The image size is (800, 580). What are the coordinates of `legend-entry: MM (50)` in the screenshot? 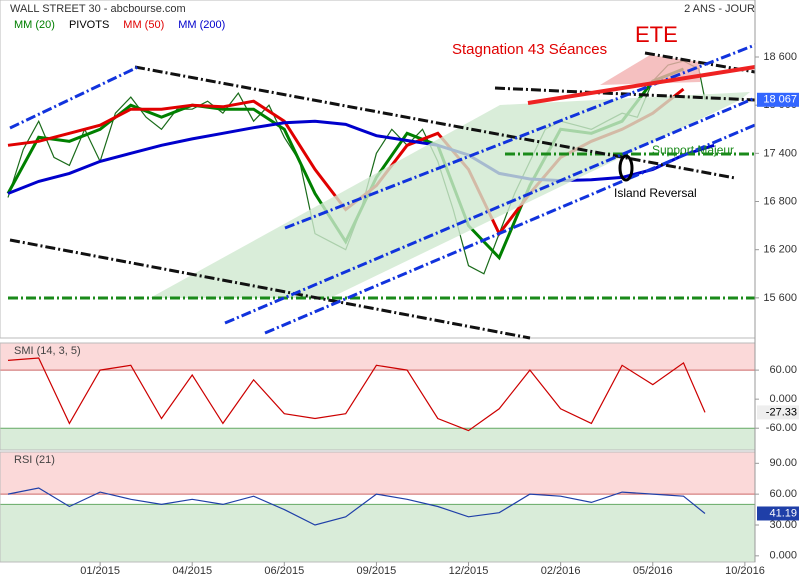 It's located at (143, 25).